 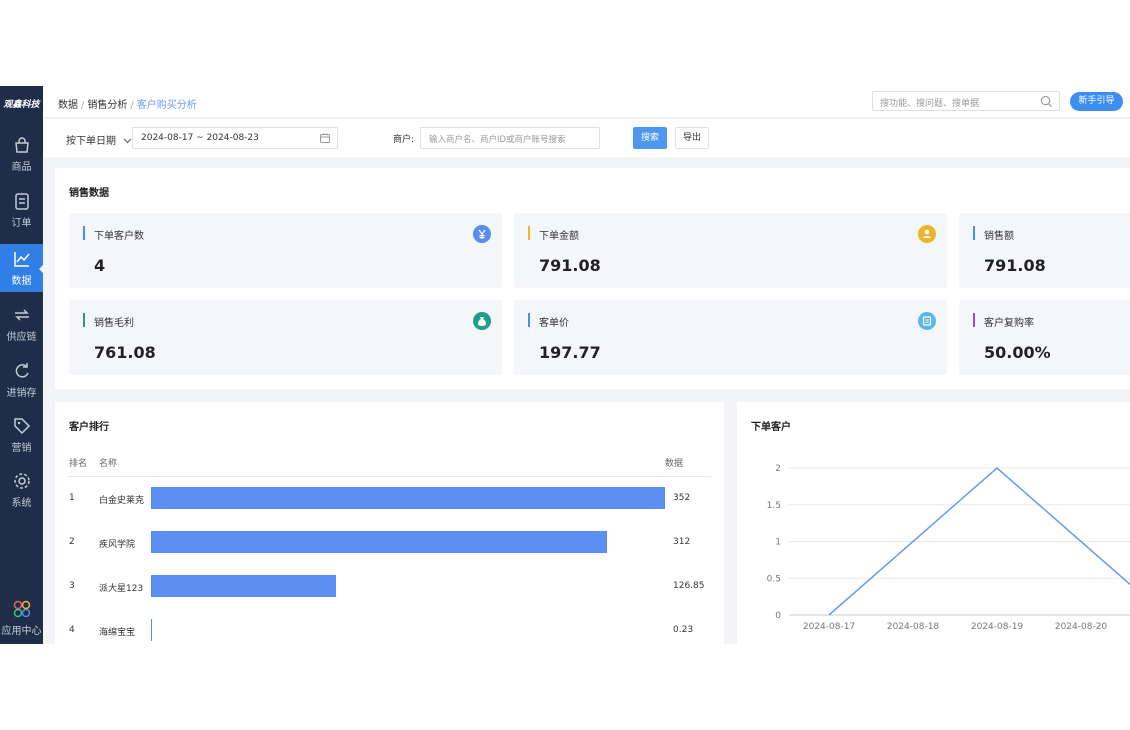 What do you see at coordinates (559, 236) in the screenshot?
I see `metric-label: 下单金额` at bounding box center [559, 236].